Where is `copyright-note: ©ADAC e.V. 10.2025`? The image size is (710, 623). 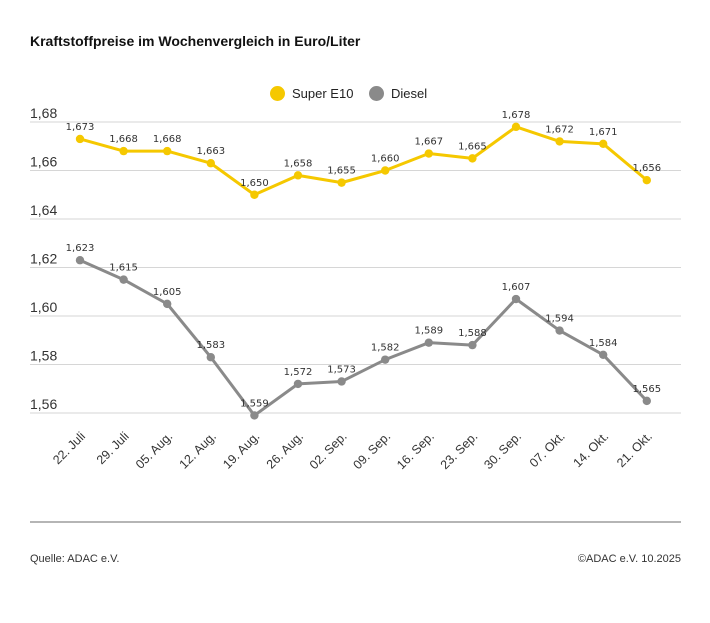
copyright-note: ©ADAC e.V. 10.2025 is located at coordinates (629, 559).